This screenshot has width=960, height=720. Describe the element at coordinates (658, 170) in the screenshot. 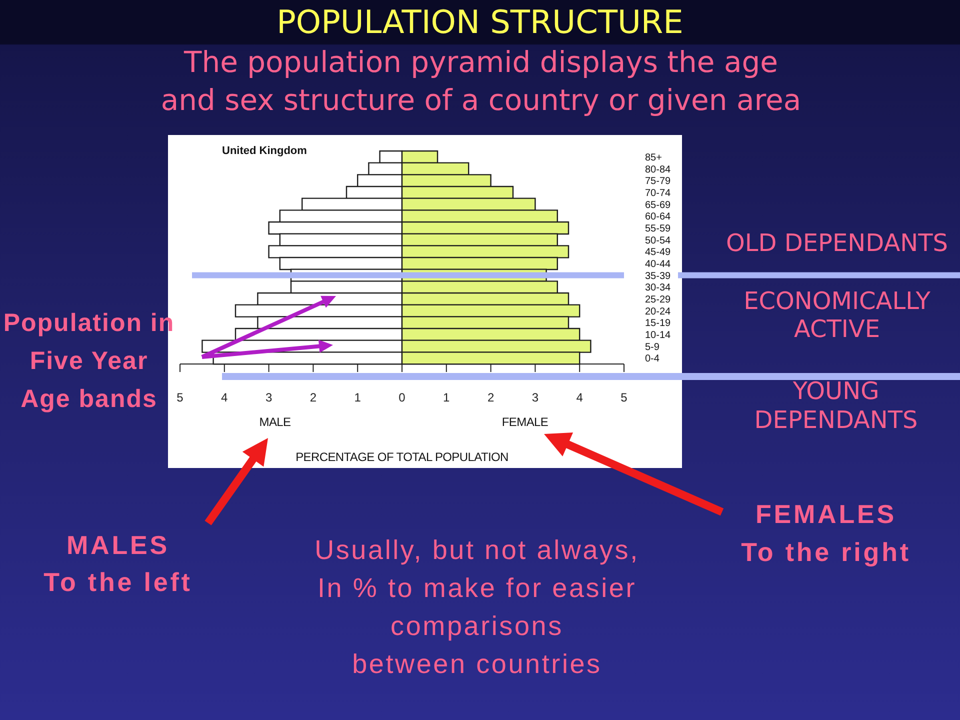

I see `y-tick-label: 80-84` at that location.